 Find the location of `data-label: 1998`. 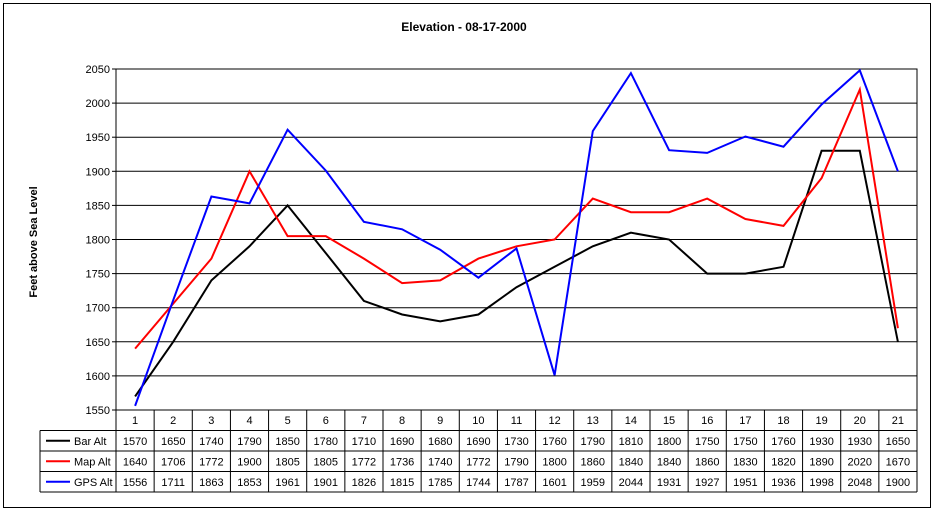

data-label: 1998 is located at coordinates (821, 483).